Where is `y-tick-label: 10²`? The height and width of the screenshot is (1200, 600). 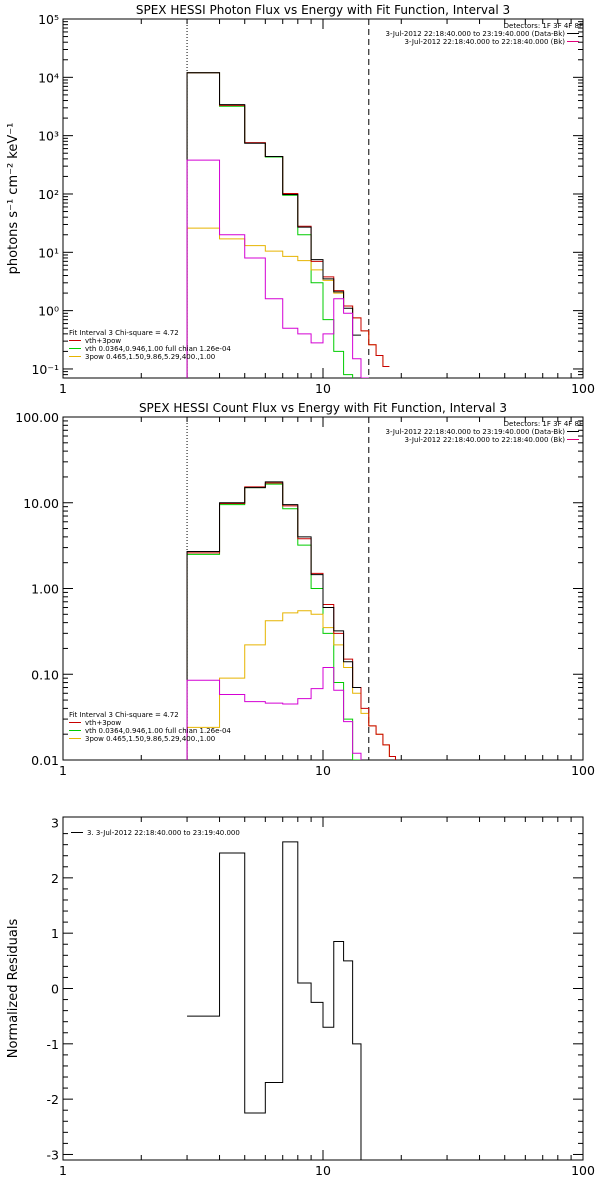
y-tick-label: 10² is located at coordinates (48, 194).